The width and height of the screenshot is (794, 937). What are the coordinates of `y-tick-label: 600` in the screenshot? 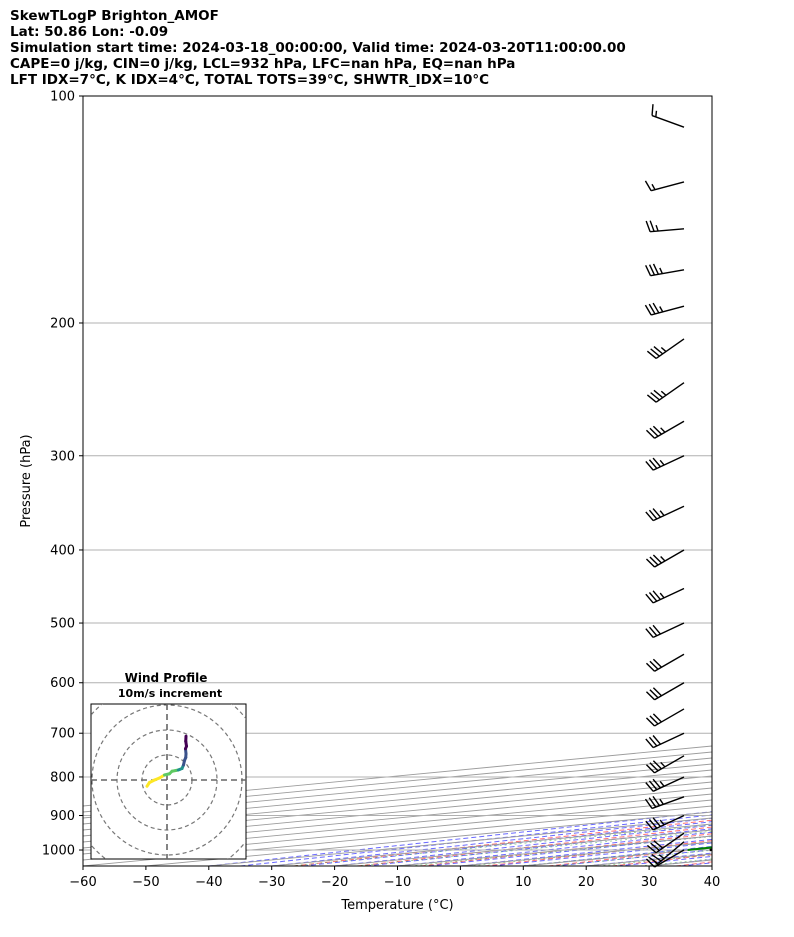 It's located at (62, 683).